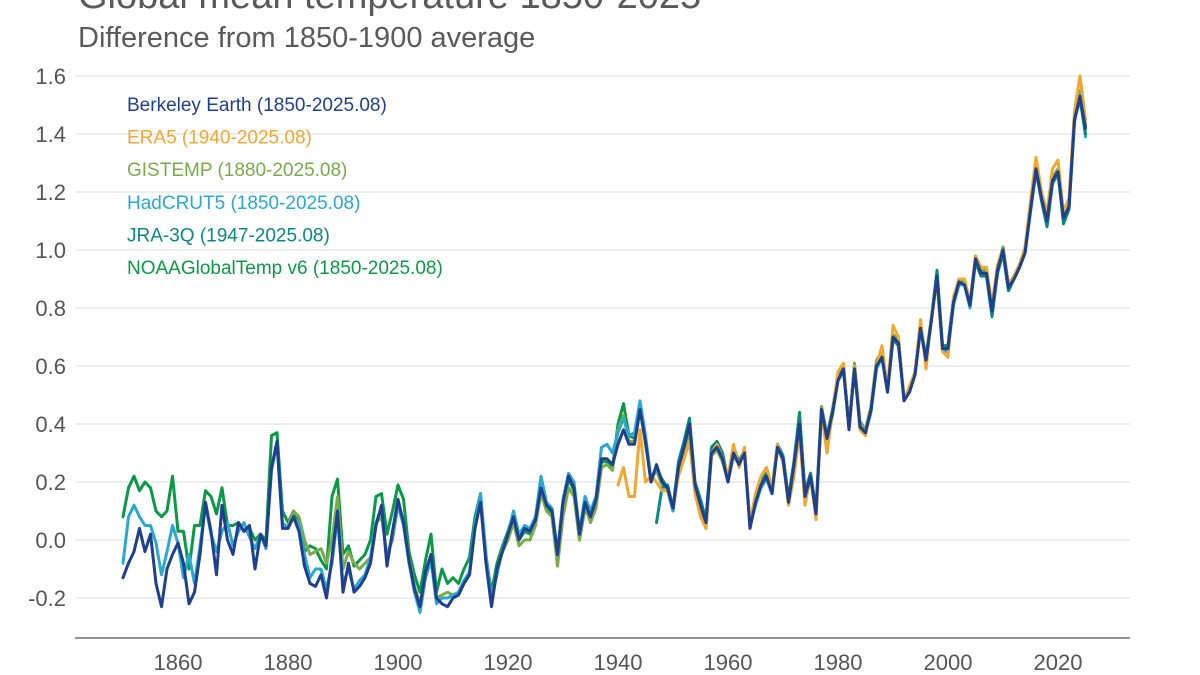 The height and width of the screenshot is (675, 1200). Describe the element at coordinates (1058, 662) in the screenshot. I see `x-tick-label: 2020` at that location.